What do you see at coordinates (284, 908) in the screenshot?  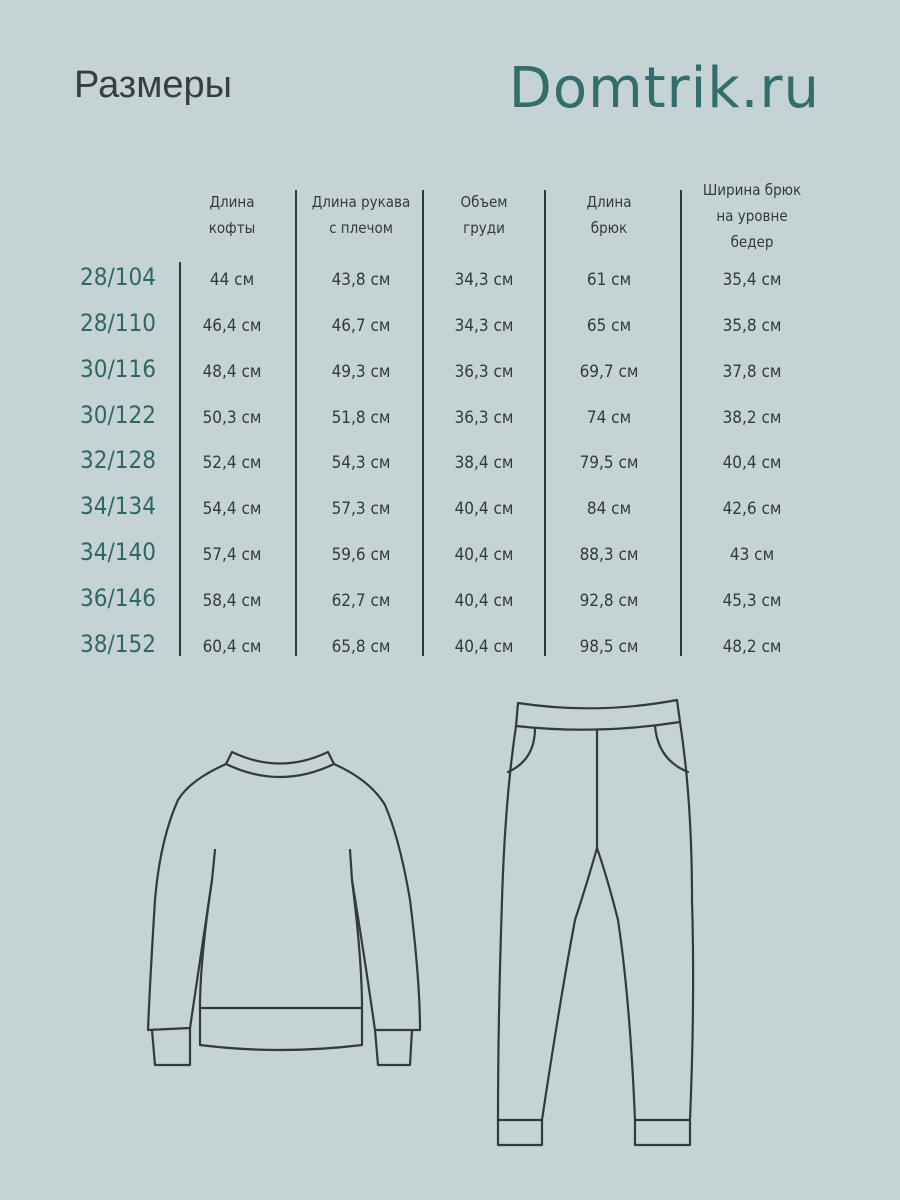 I see `sweatshirt-icon` at bounding box center [284, 908].